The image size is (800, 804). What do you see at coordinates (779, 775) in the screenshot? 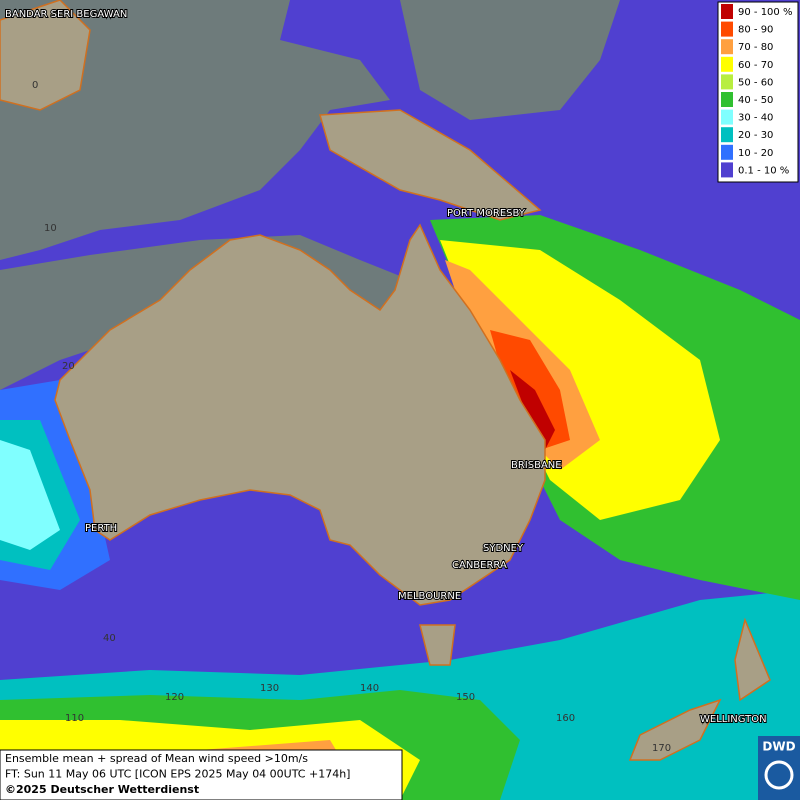
I see `logo-swirl` at bounding box center [779, 775].